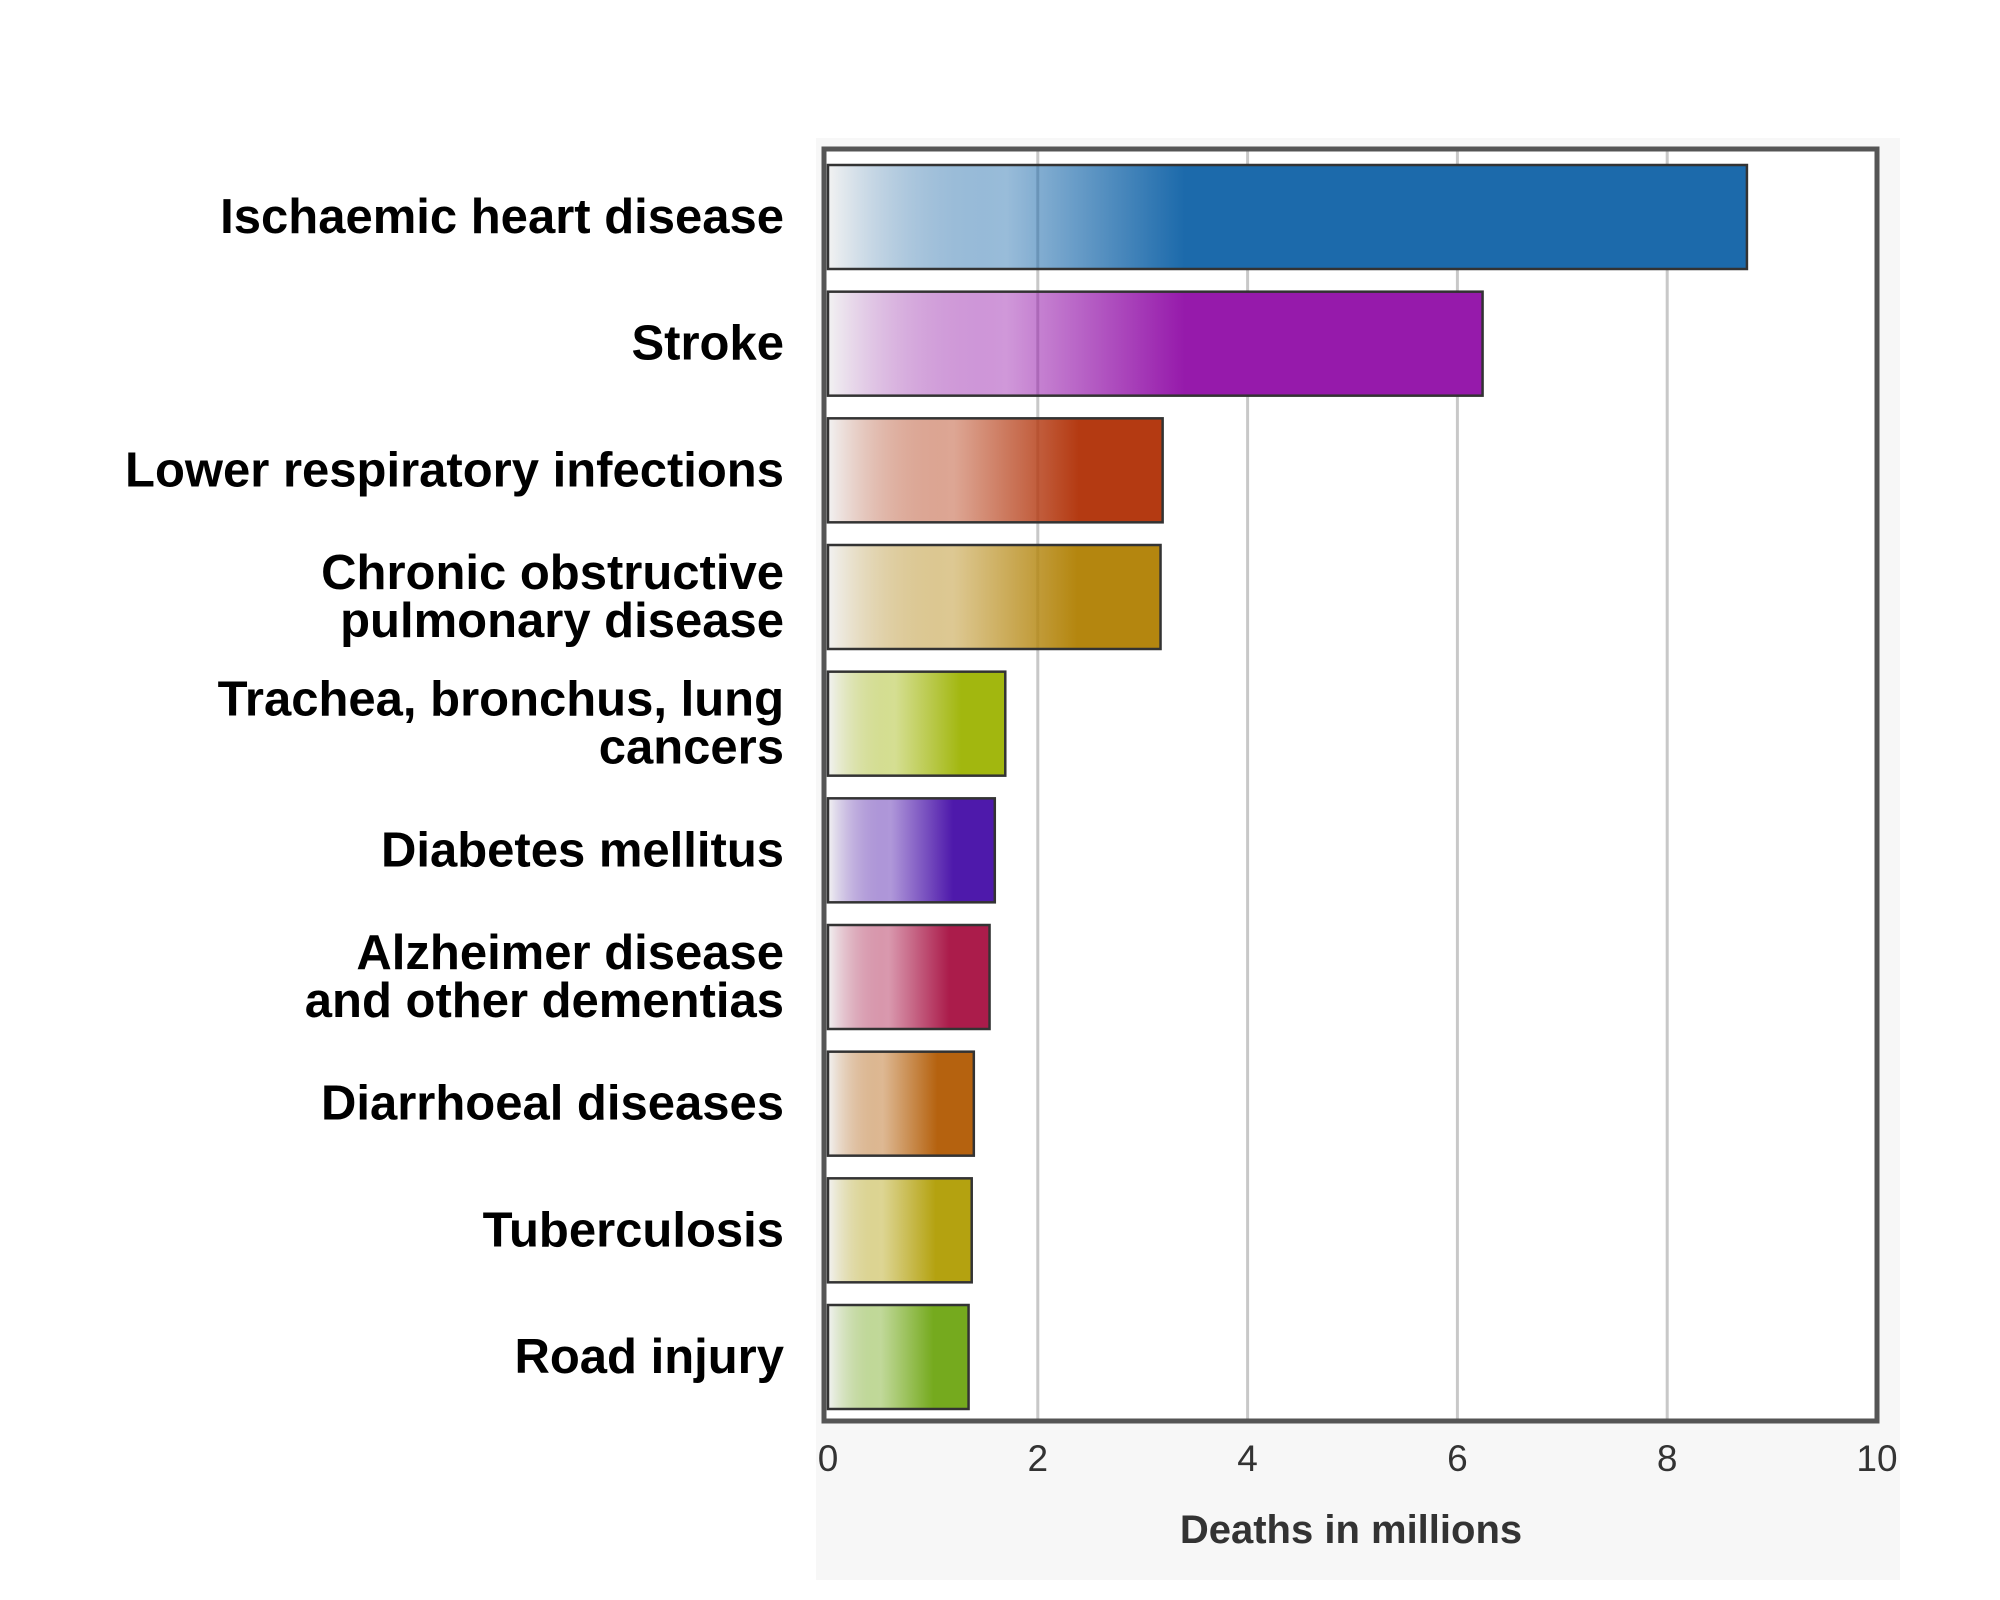 The height and width of the screenshot is (1600, 2000). What do you see at coordinates (649, 1357) in the screenshot?
I see `category-label: Road injury` at bounding box center [649, 1357].